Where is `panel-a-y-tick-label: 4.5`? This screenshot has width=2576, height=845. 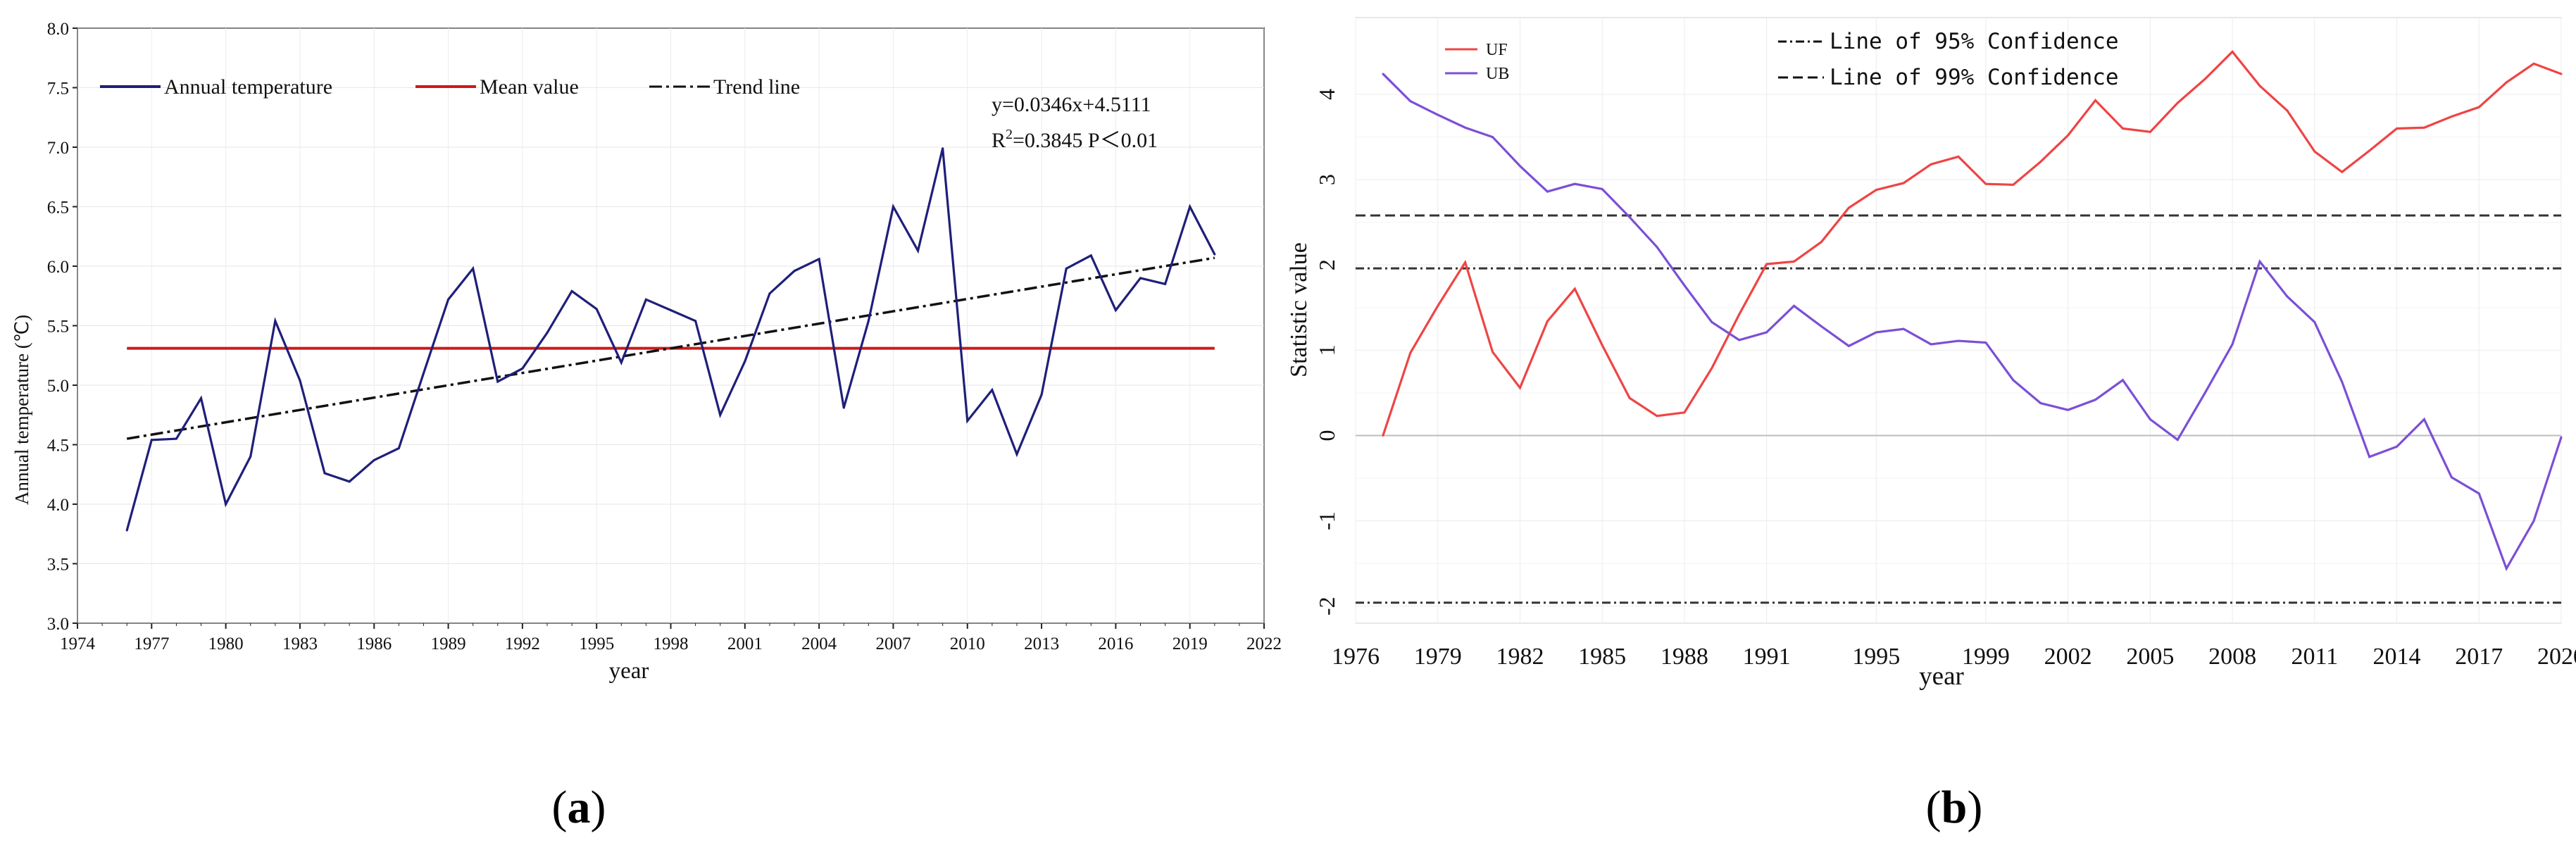 panel-a-y-tick-label: 4.5 is located at coordinates (58, 446).